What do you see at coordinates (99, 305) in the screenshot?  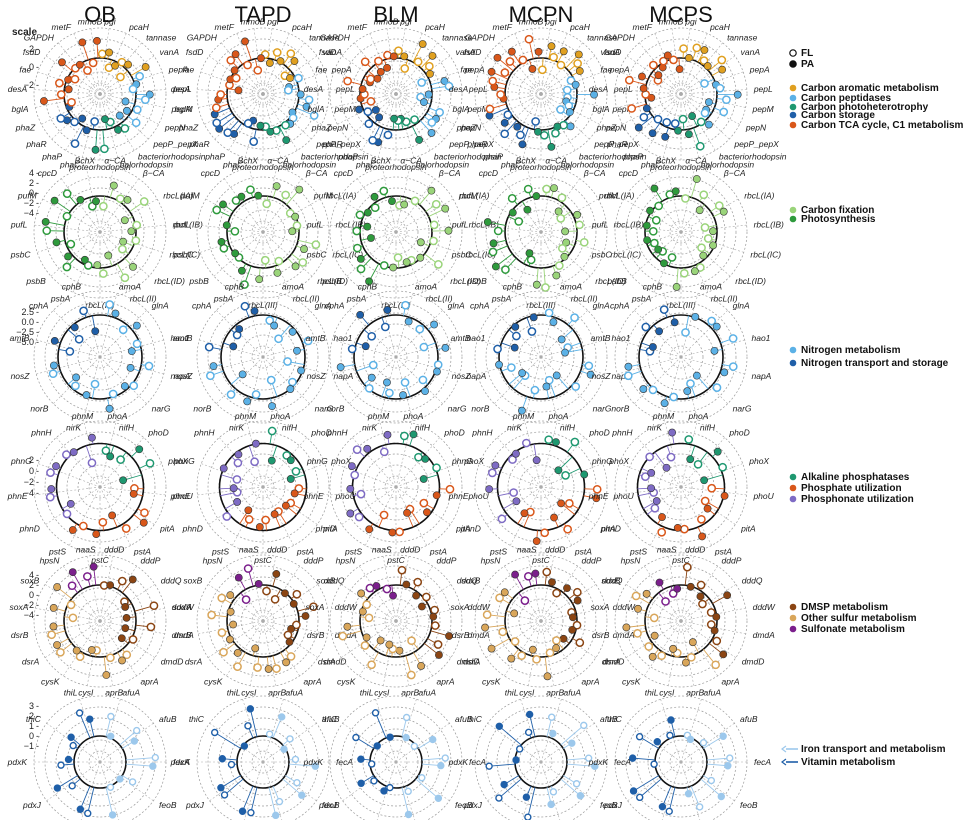 I see `gene-label-rbcl-iii: rbcL(III)` at bounding box center [99, 305].